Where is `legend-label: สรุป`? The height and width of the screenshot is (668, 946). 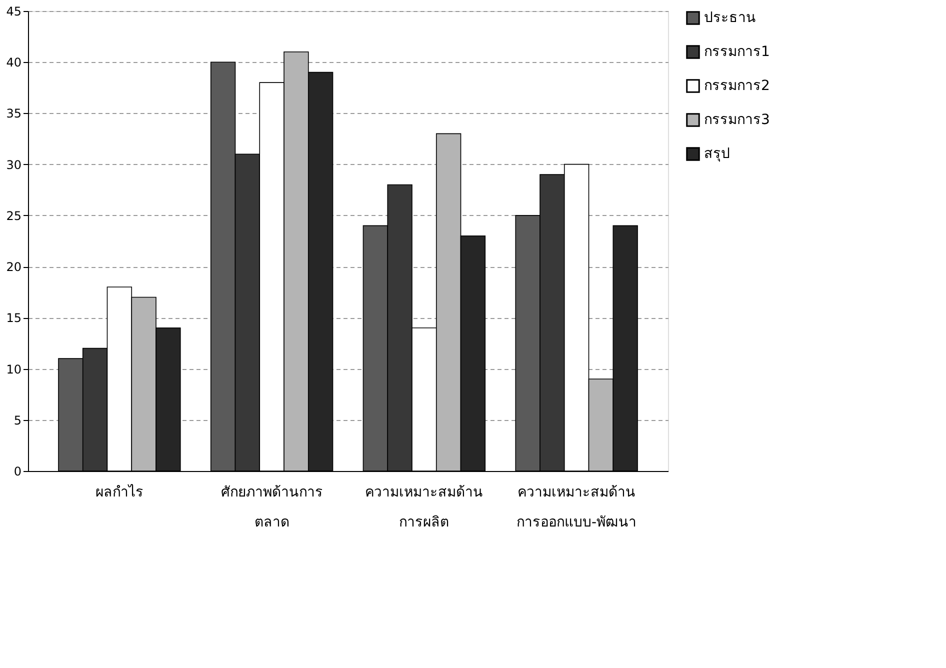 legend-label: สรุป is located at coordinates (717, 154).